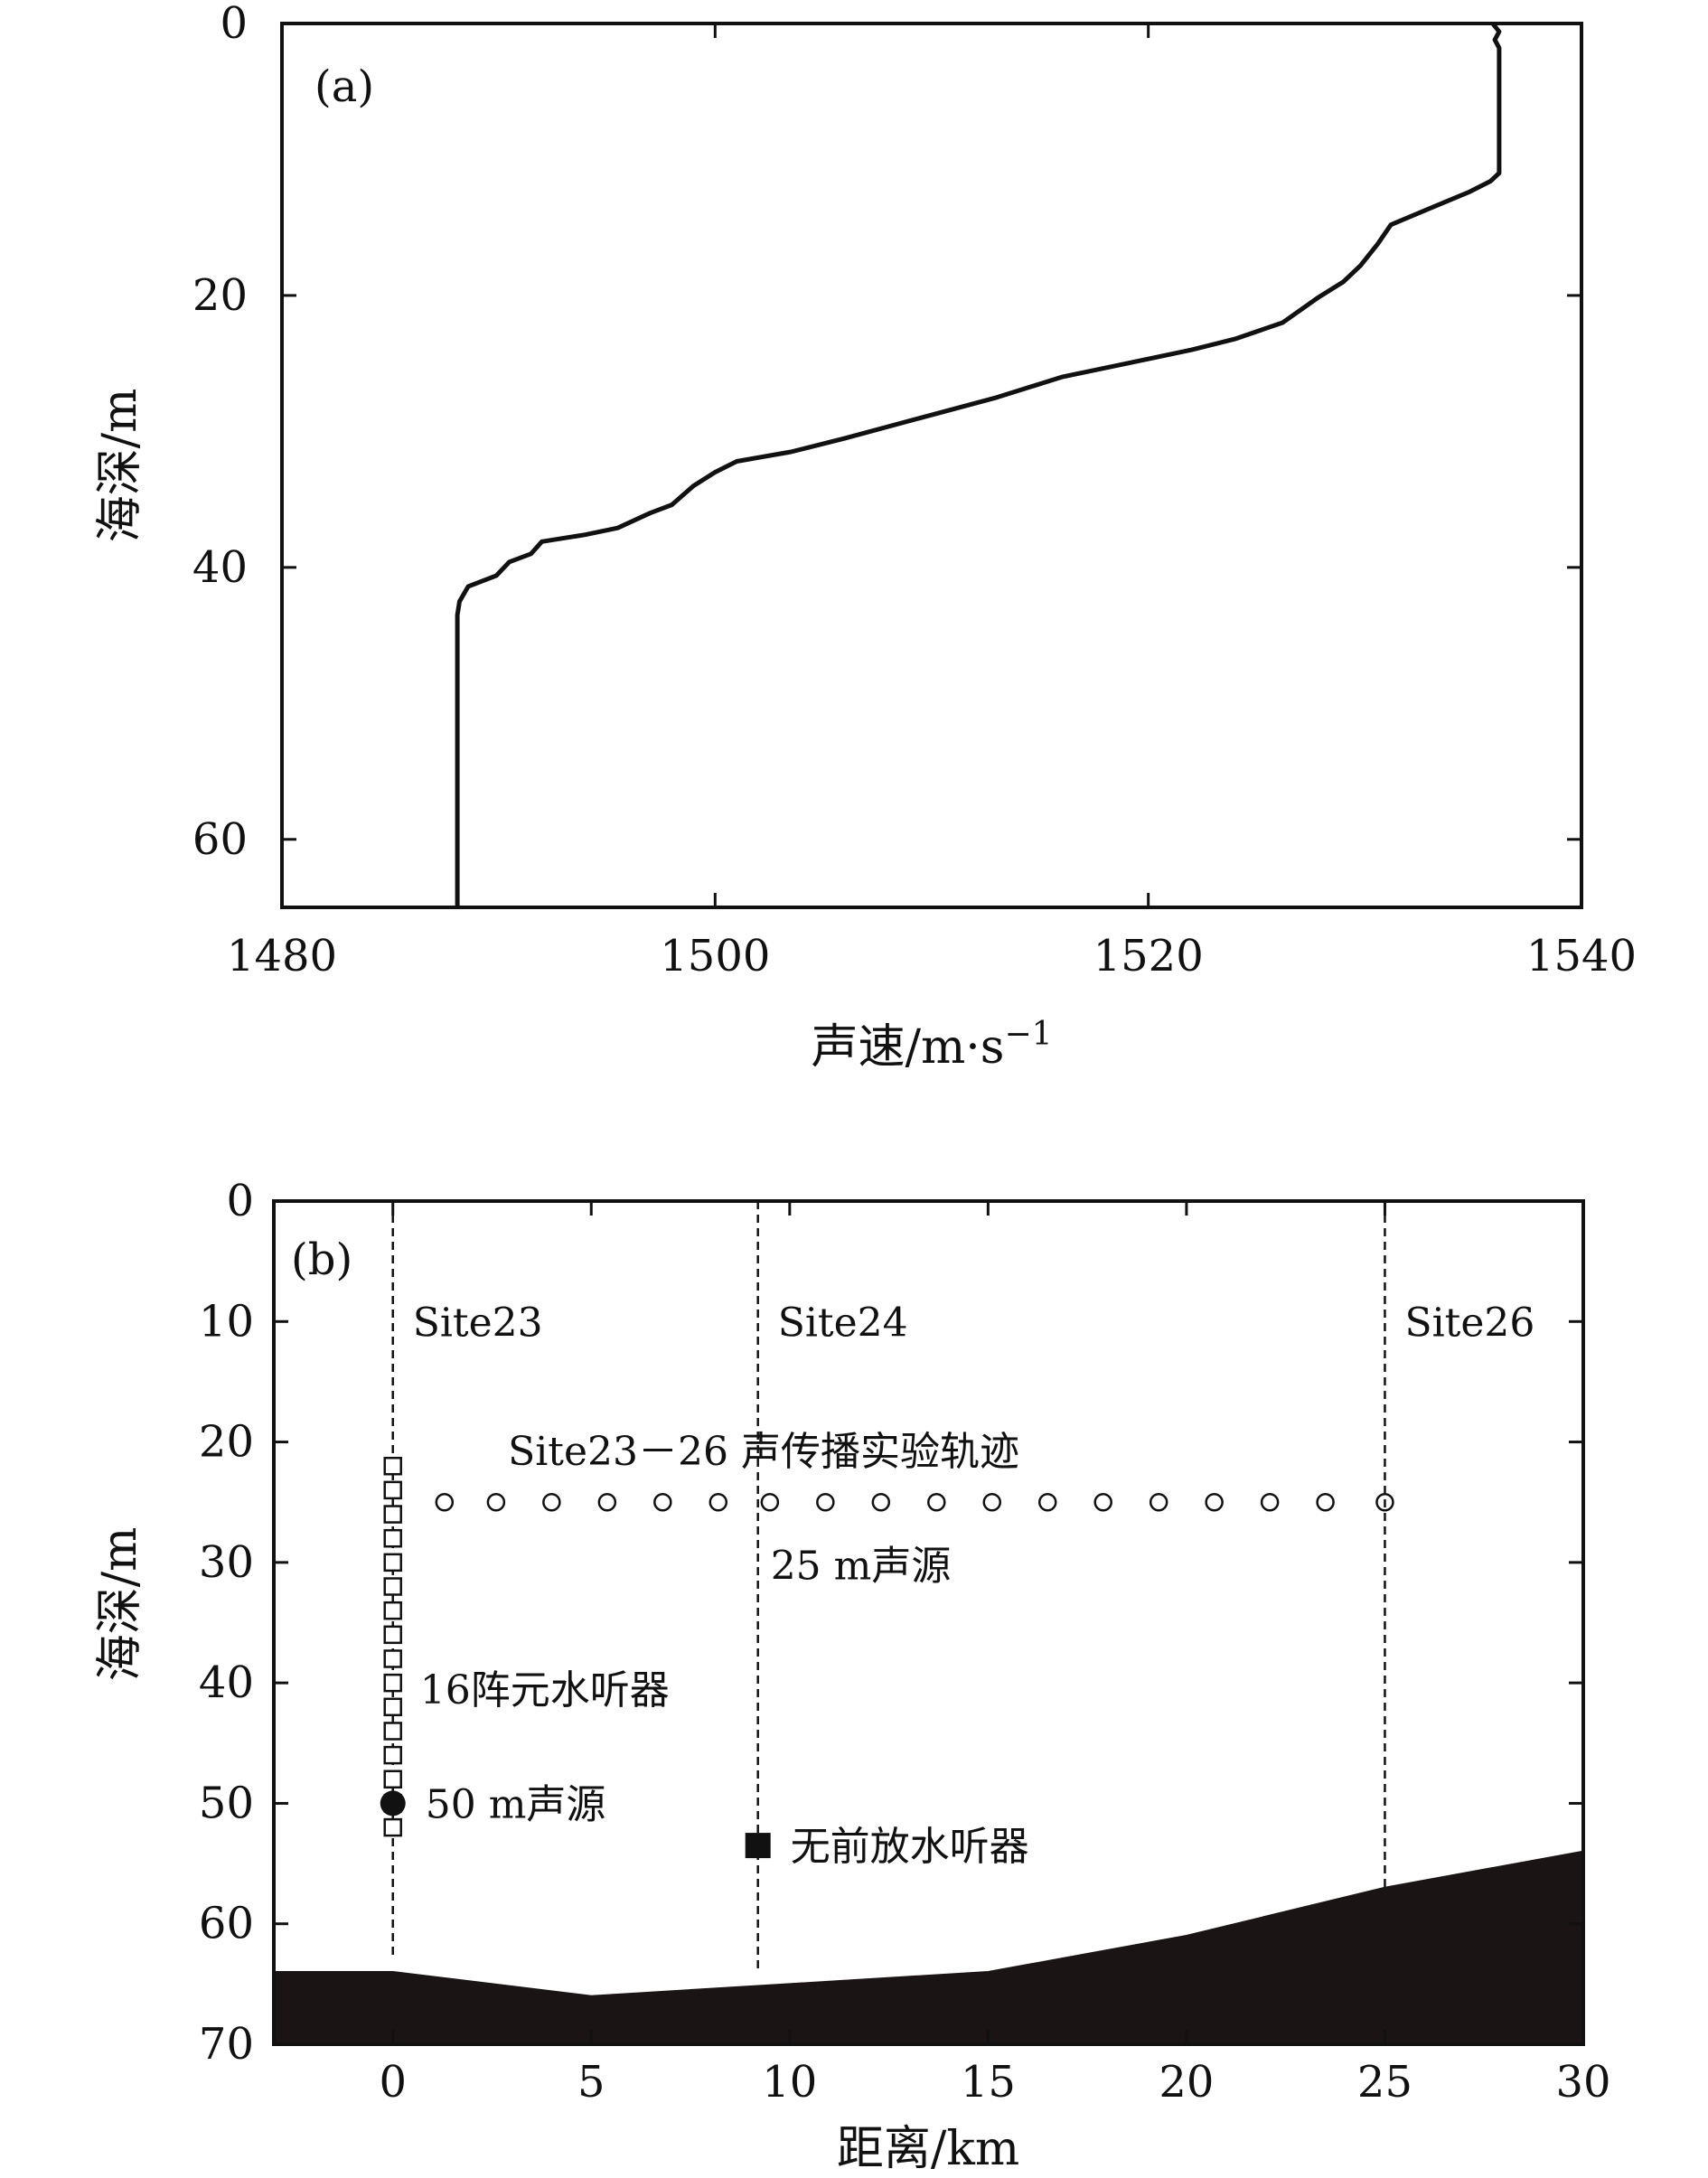 The height and width of the screenshot is (2178, 1708). What do you see at coordinates (789, 2082) in the screenshot?
I see `panel-b-xtick-label: 10` at bounding box center [789, 2082].